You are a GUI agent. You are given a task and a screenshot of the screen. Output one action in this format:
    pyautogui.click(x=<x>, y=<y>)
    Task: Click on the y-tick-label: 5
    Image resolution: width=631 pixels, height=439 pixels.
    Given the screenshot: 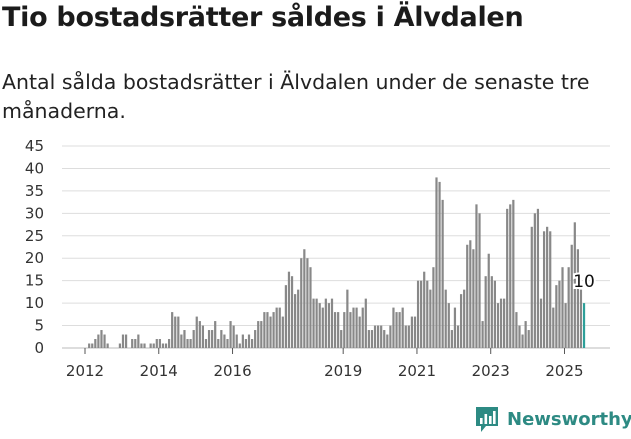 What is the action you would take?
    pyautogui.click(x=39, y=326)
    